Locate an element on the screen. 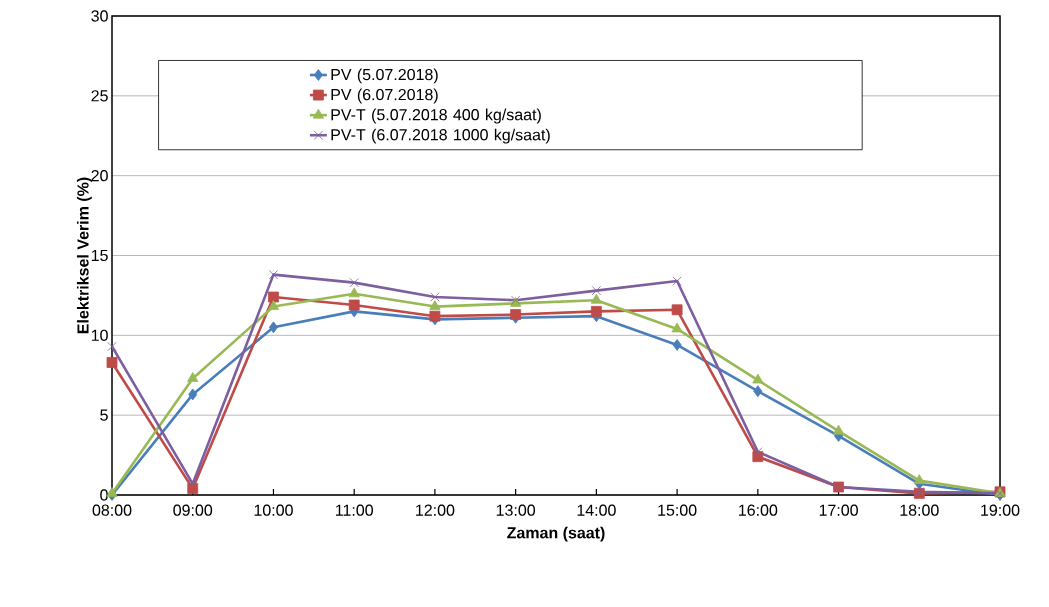 The image size is (1049, 607). legend-label: PV (6.07.2018) is located at coordinates (384, 96).